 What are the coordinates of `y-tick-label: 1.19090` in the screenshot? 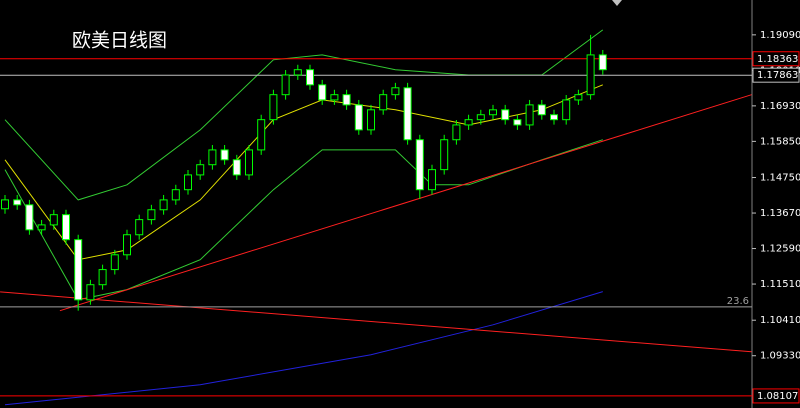 It's located at (780, 35).